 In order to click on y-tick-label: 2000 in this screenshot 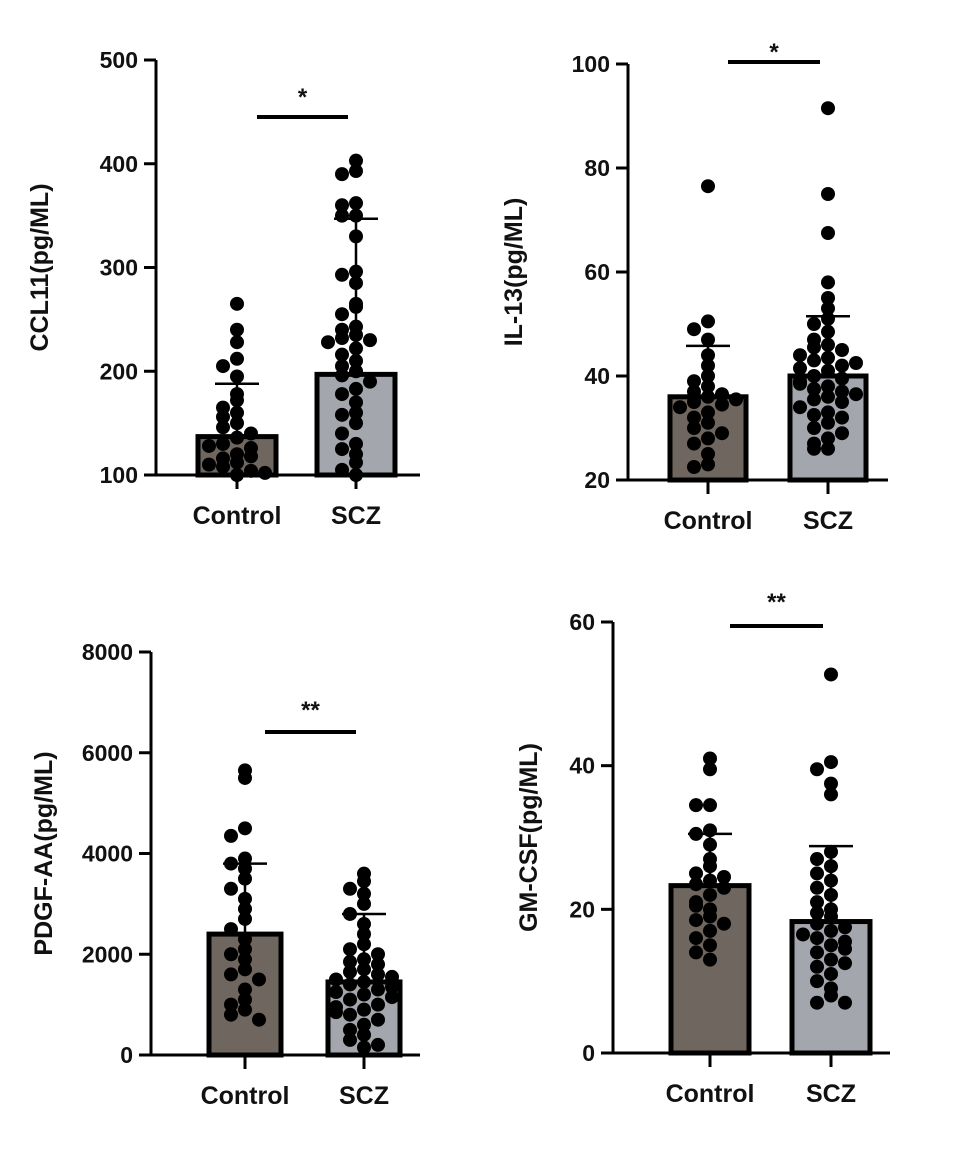, I will do `click(107, 954)`.